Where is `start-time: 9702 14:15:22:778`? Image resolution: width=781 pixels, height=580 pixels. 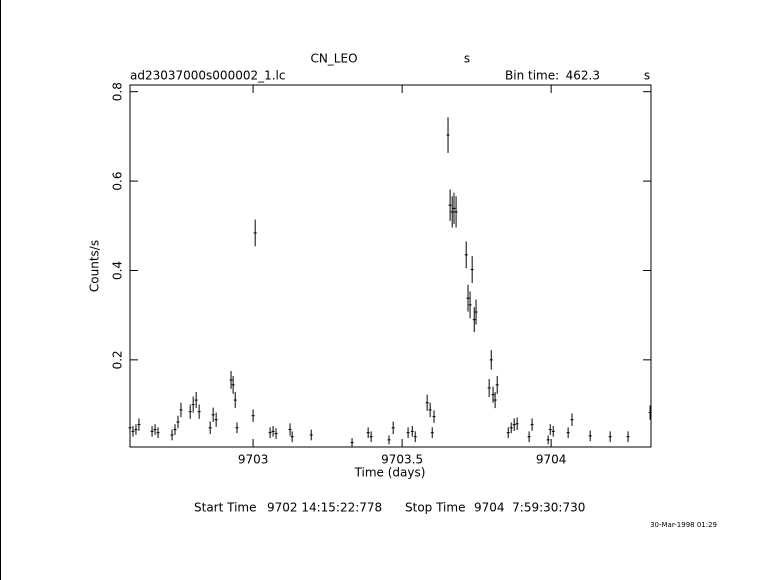
start-time: 9702 14:15:22:778 is located at coordinates (324, 508).